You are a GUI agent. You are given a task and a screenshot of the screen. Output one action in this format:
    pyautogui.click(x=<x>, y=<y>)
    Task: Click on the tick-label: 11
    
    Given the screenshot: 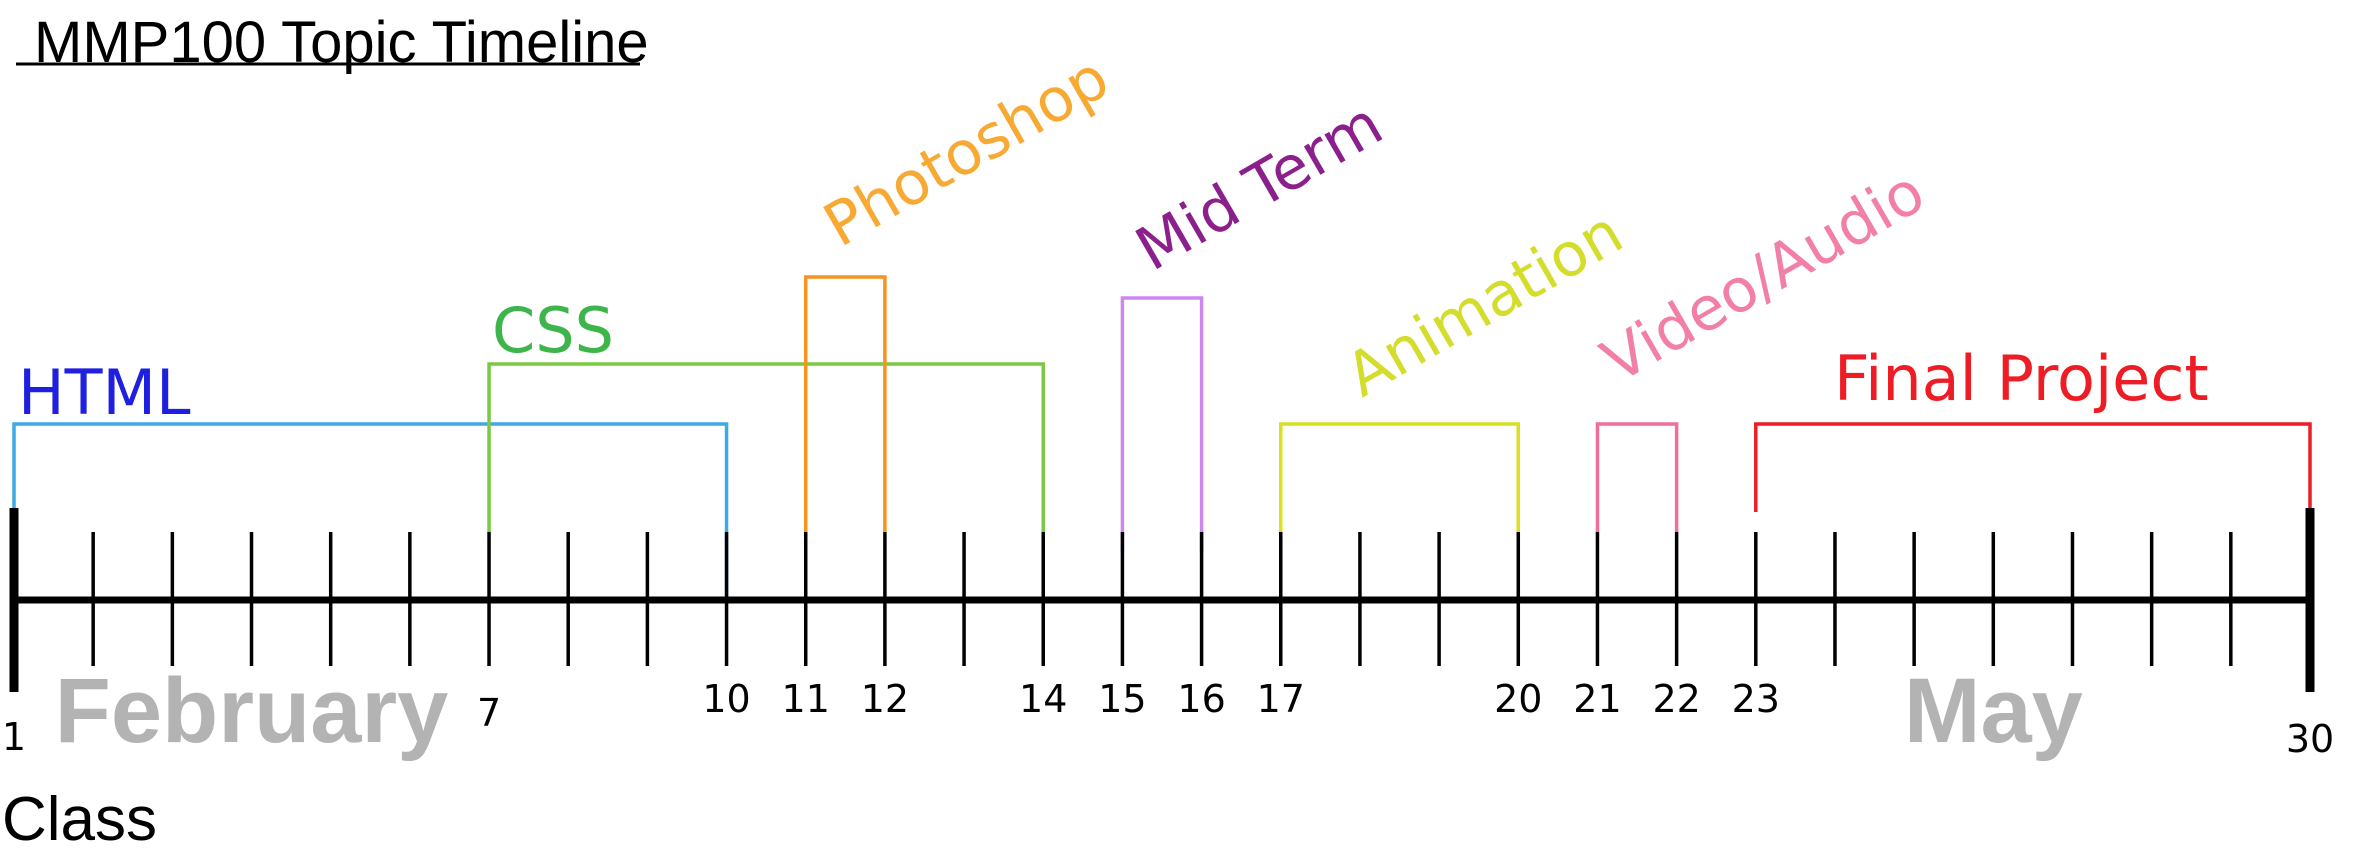 What is the action you would take?
    pyautogui.click(x=806, y=699)
    